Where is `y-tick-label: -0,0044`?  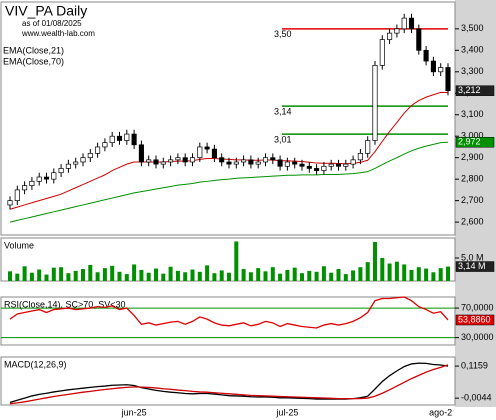
y-tick-label: -0,0044 is located at coordinates (476, 398).